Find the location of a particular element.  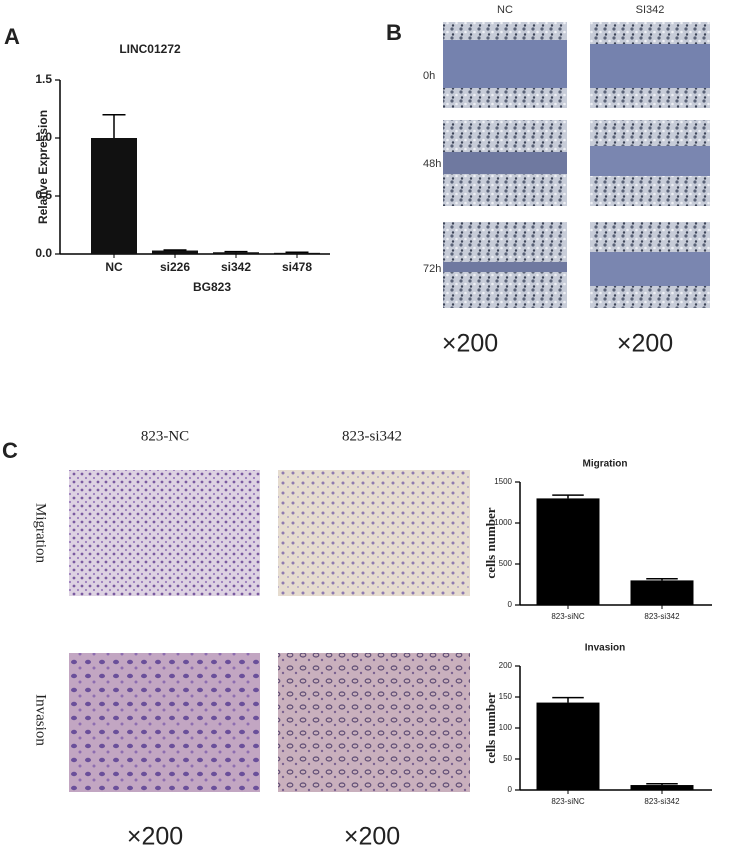

panel-label: B is located at coordinates (394, 32).